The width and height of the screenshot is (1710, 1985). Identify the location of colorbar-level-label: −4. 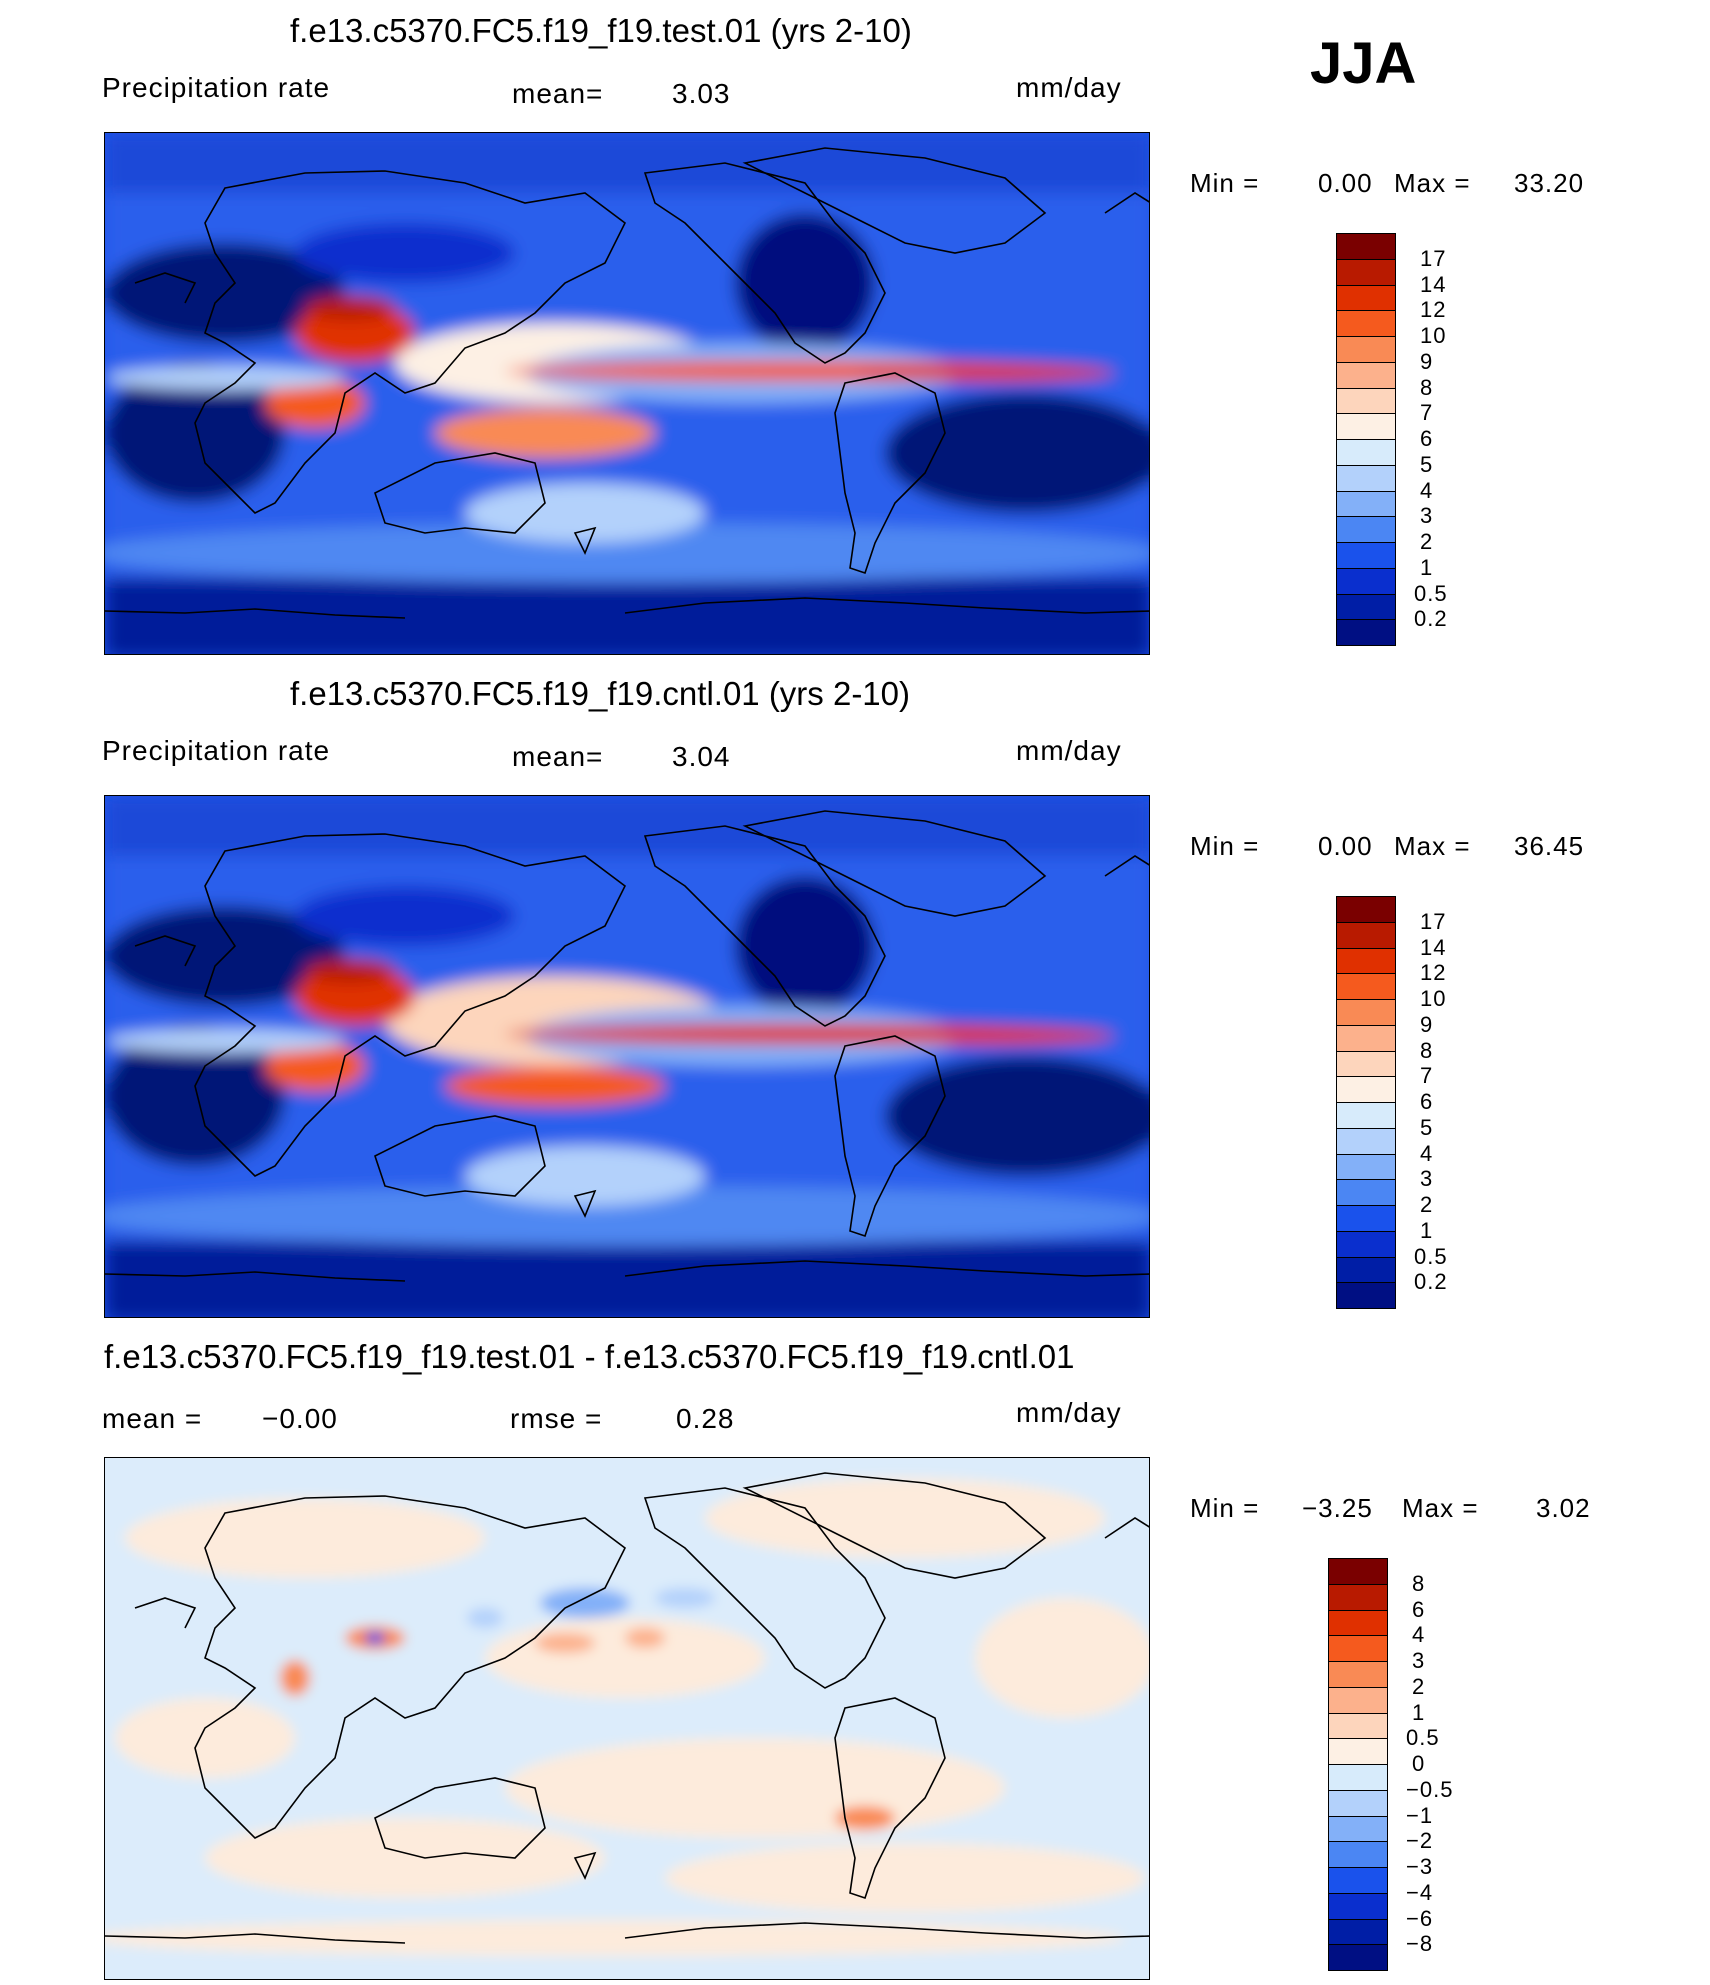
(1420, 1892).